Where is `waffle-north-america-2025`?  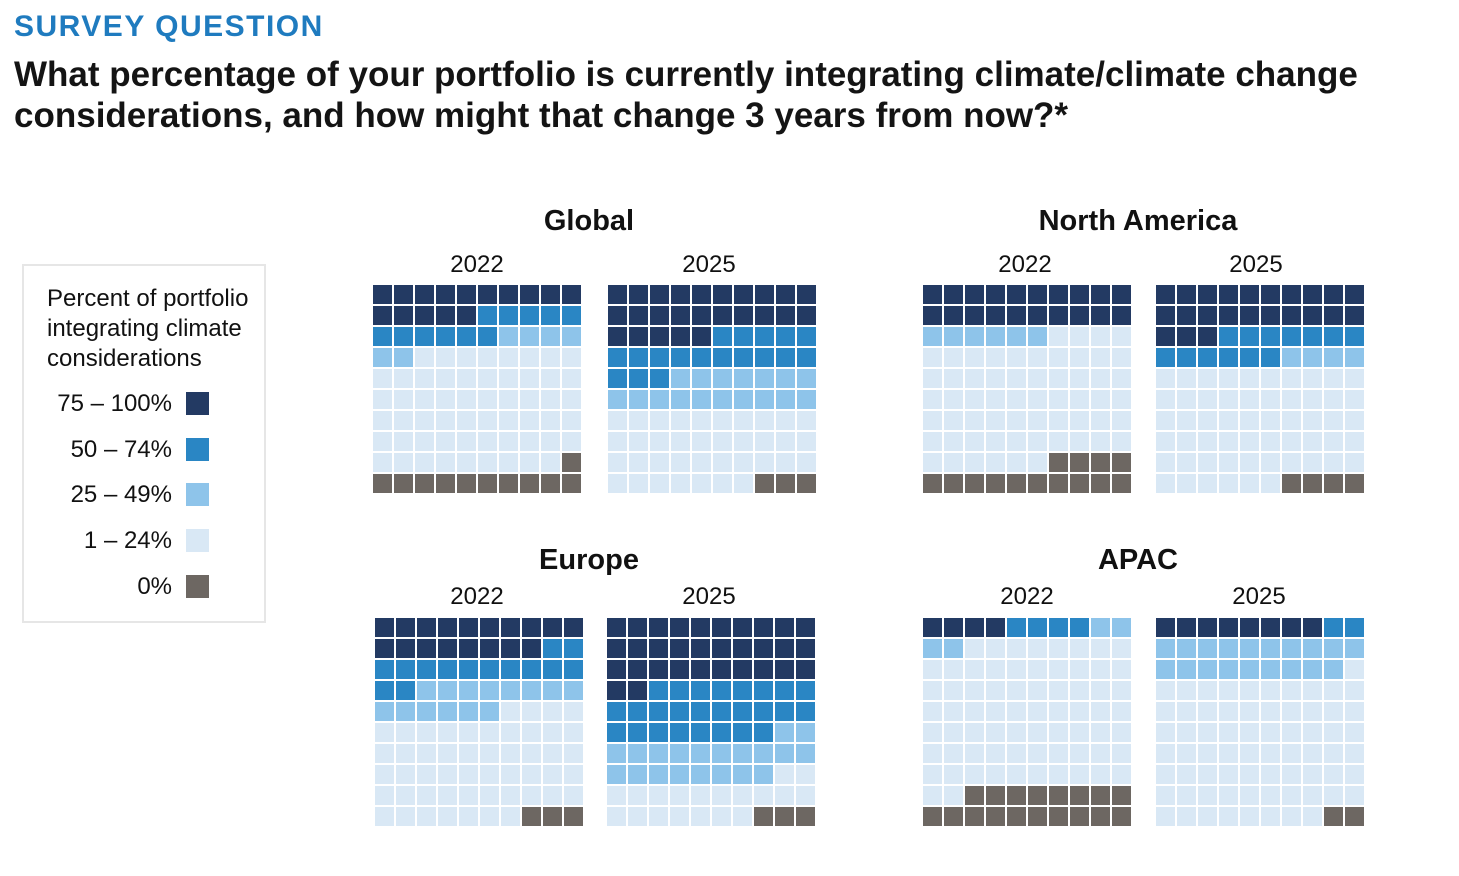 waffle-north-america-2025 is located at coordinates (1260, 389).